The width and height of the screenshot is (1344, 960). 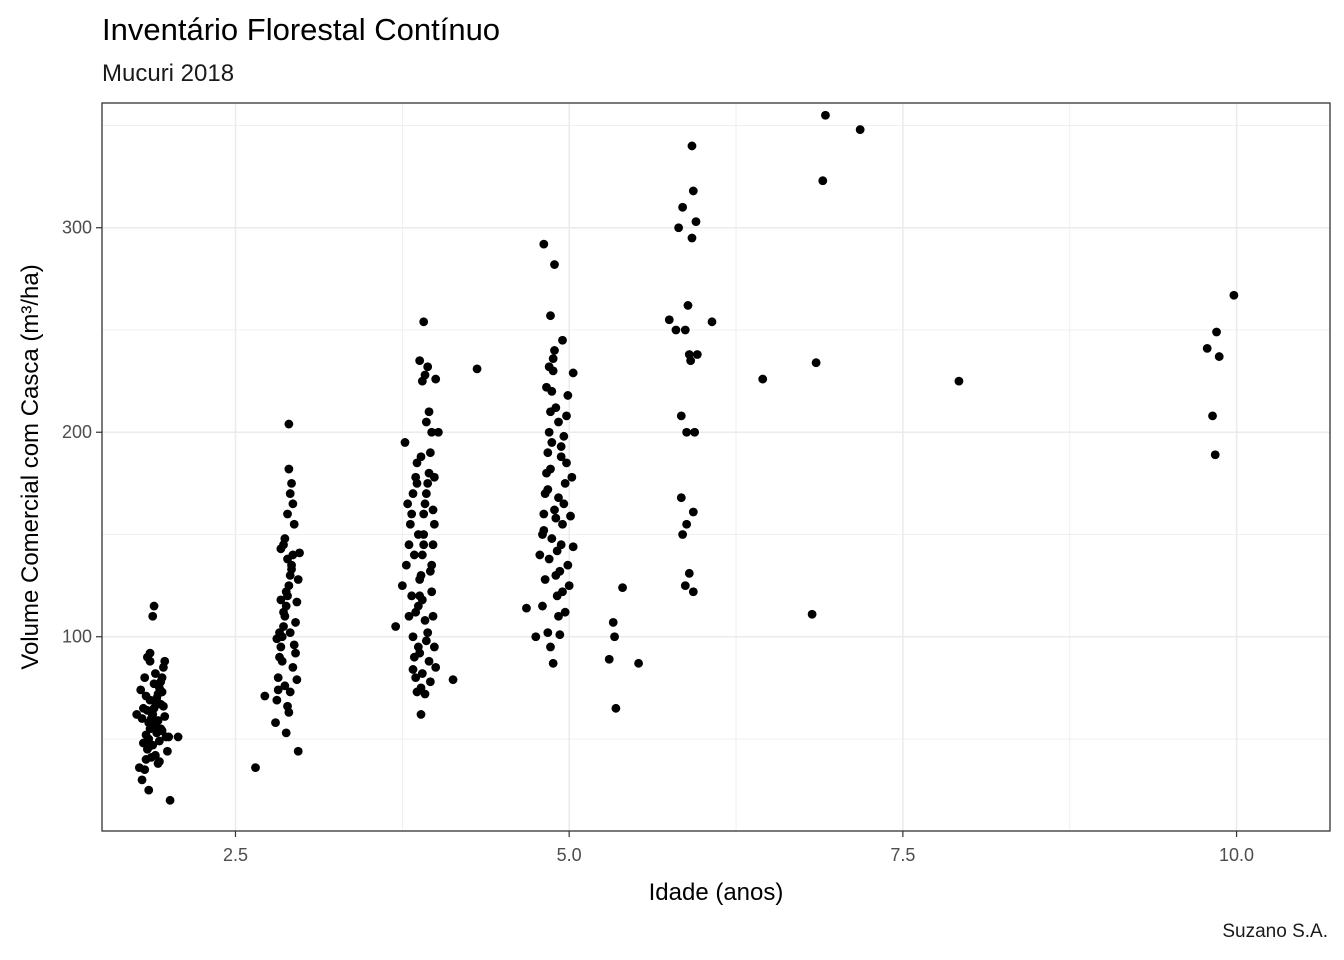 What do you see at coordinates (168, 73) in the screenshot?
I see `chart-subtitle: Mucuri 2018` at bounding box center [168, 73].